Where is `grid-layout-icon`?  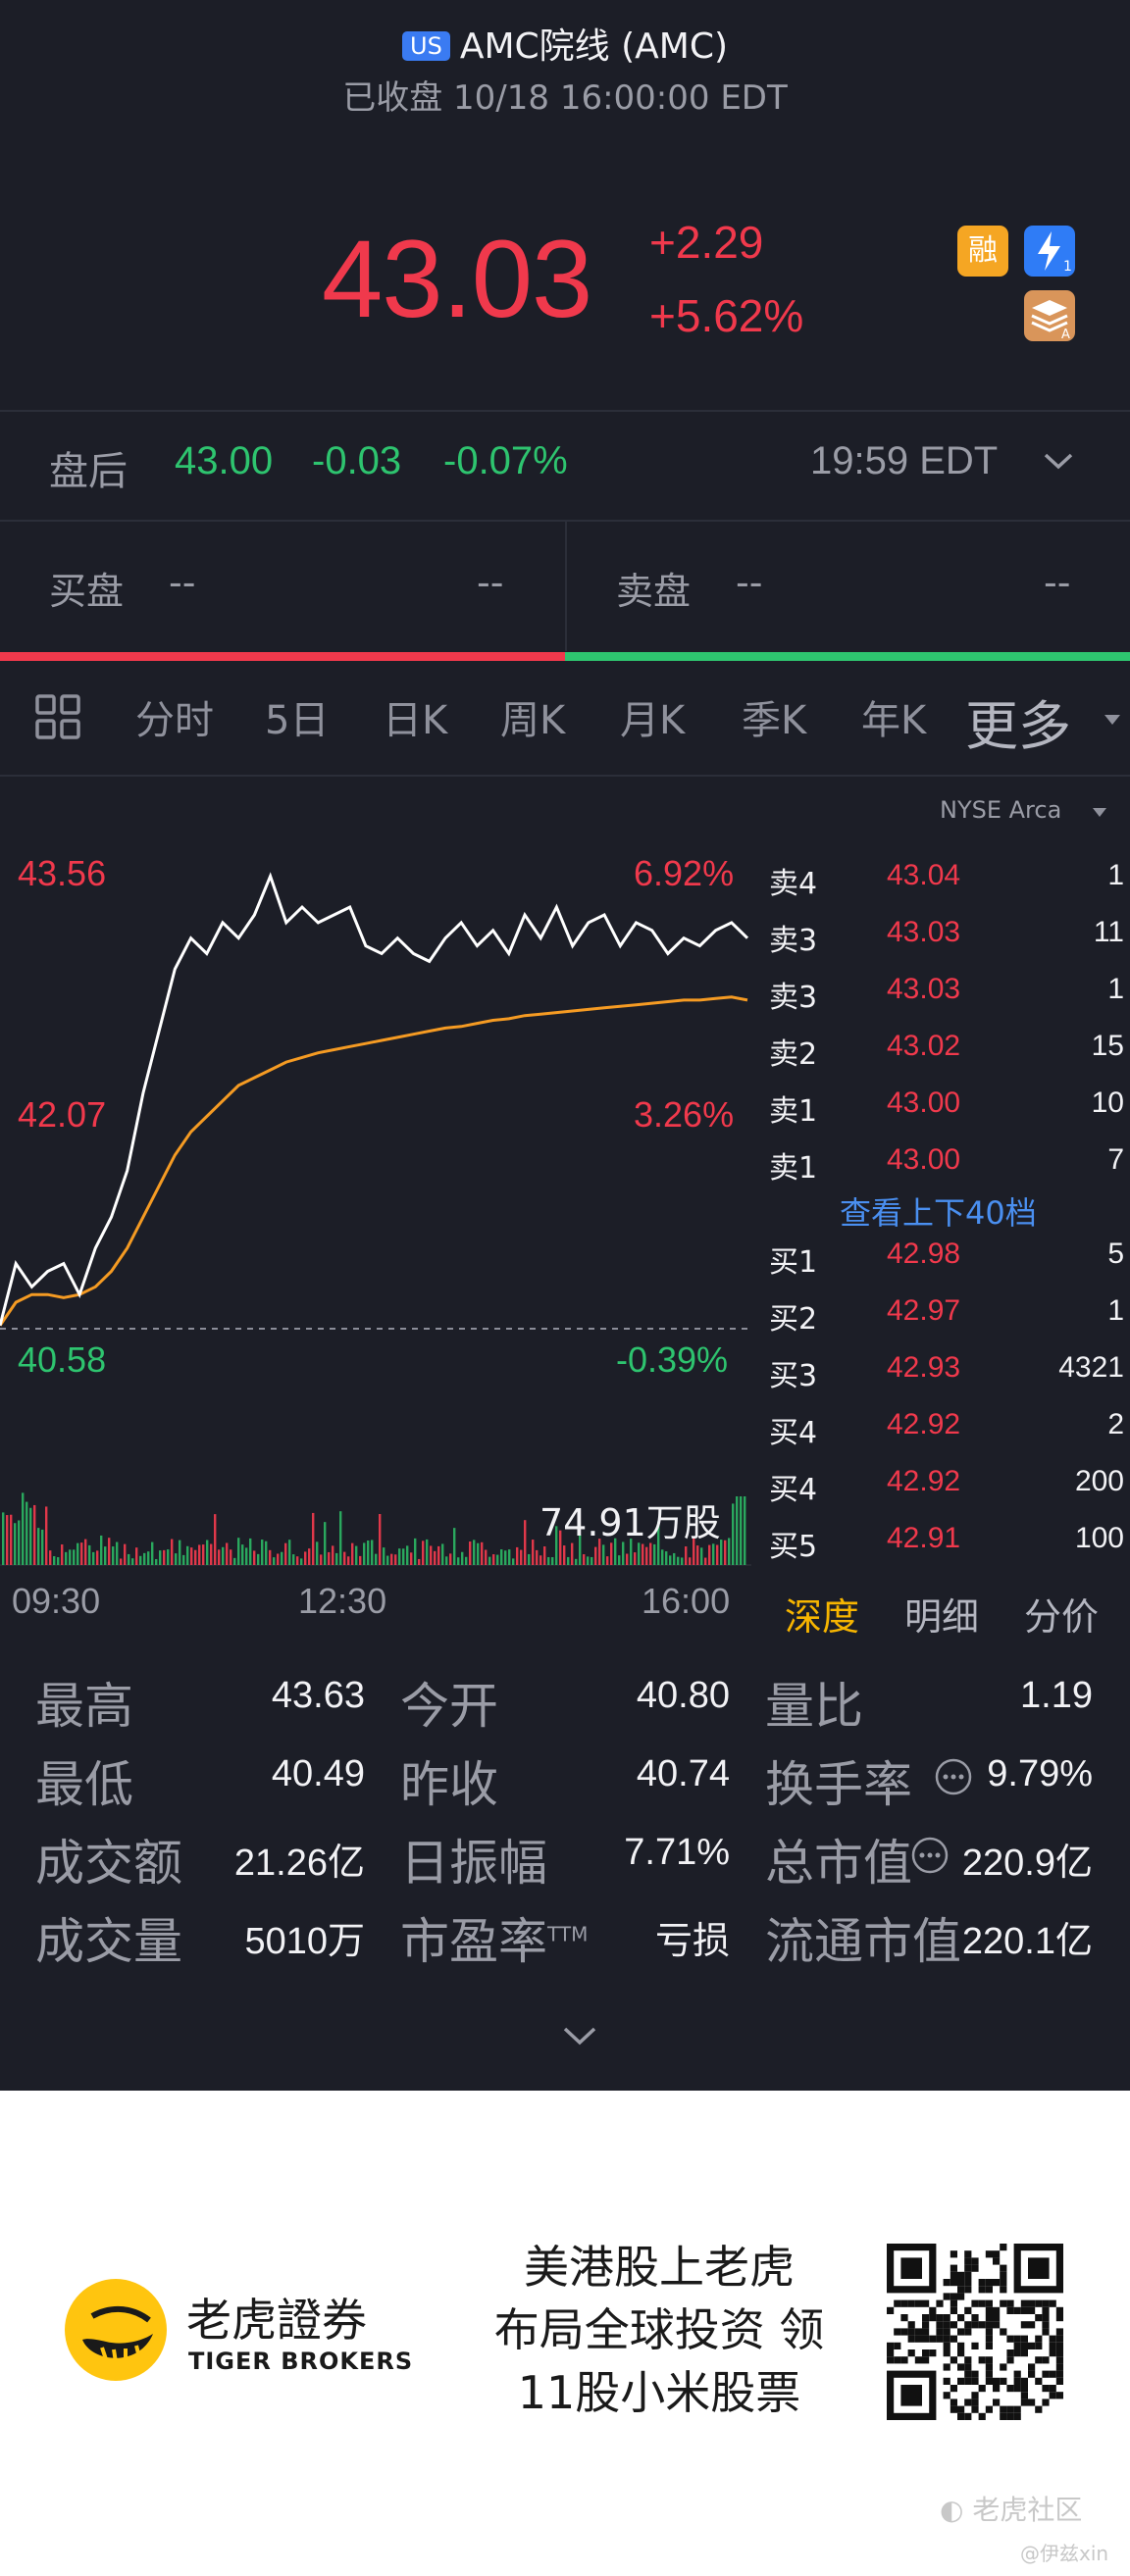
grid-layout-icon is located at coordinates (57, 718).